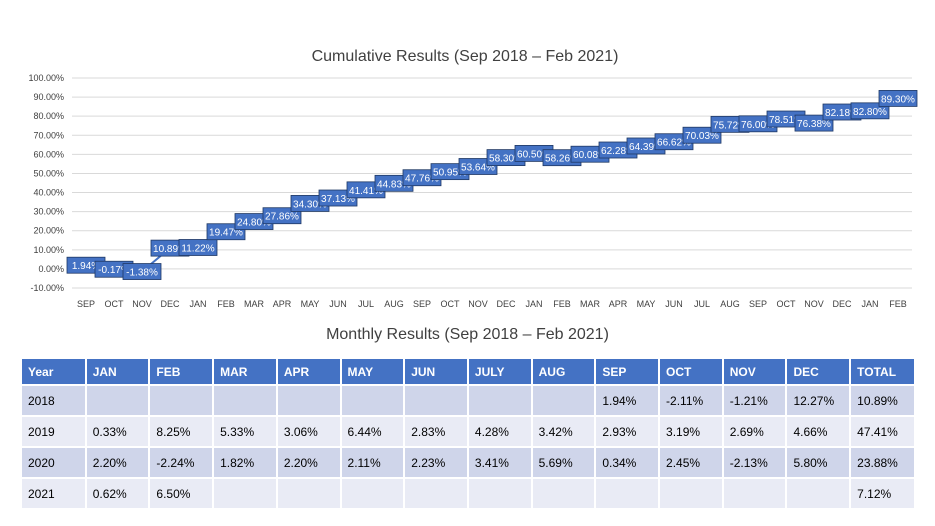 This screenshot has width=935, height=526. What do you see at coordinates (618, 304) in the screenshot?
I see `x-tick-label: APR` at bounding box center [618, 304].